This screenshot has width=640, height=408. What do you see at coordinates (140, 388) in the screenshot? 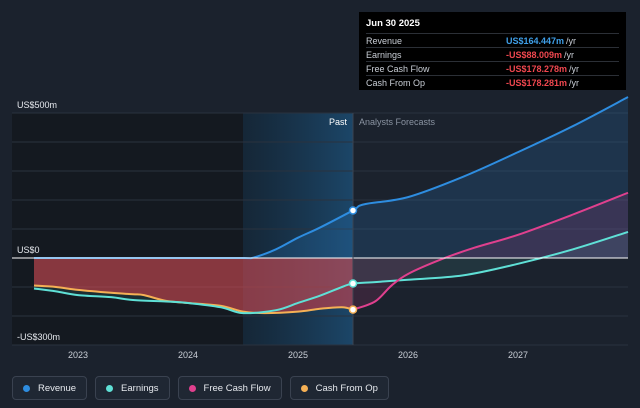
I see `legend-label: Earnings` at bounding box center [140, 388].